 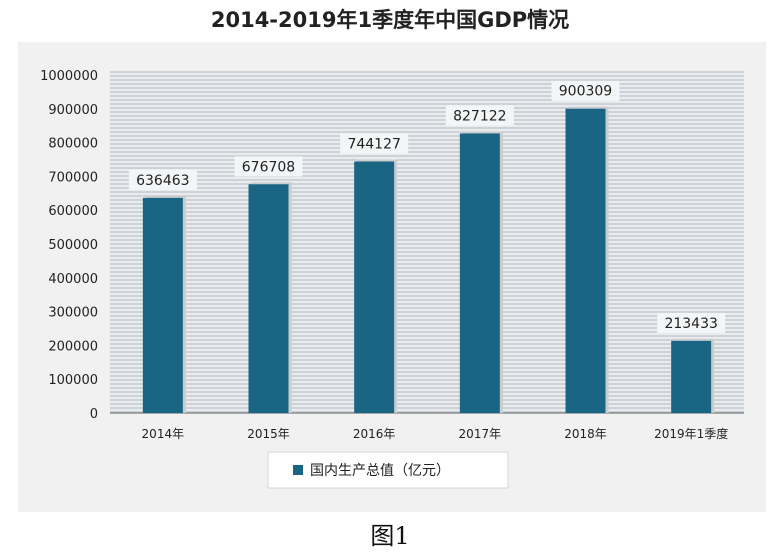 I want to click on x-axis-tick-labels: 2014年 2015年 2016年 2017年 2018年 2019年1季度, so click(x=435, y=433).